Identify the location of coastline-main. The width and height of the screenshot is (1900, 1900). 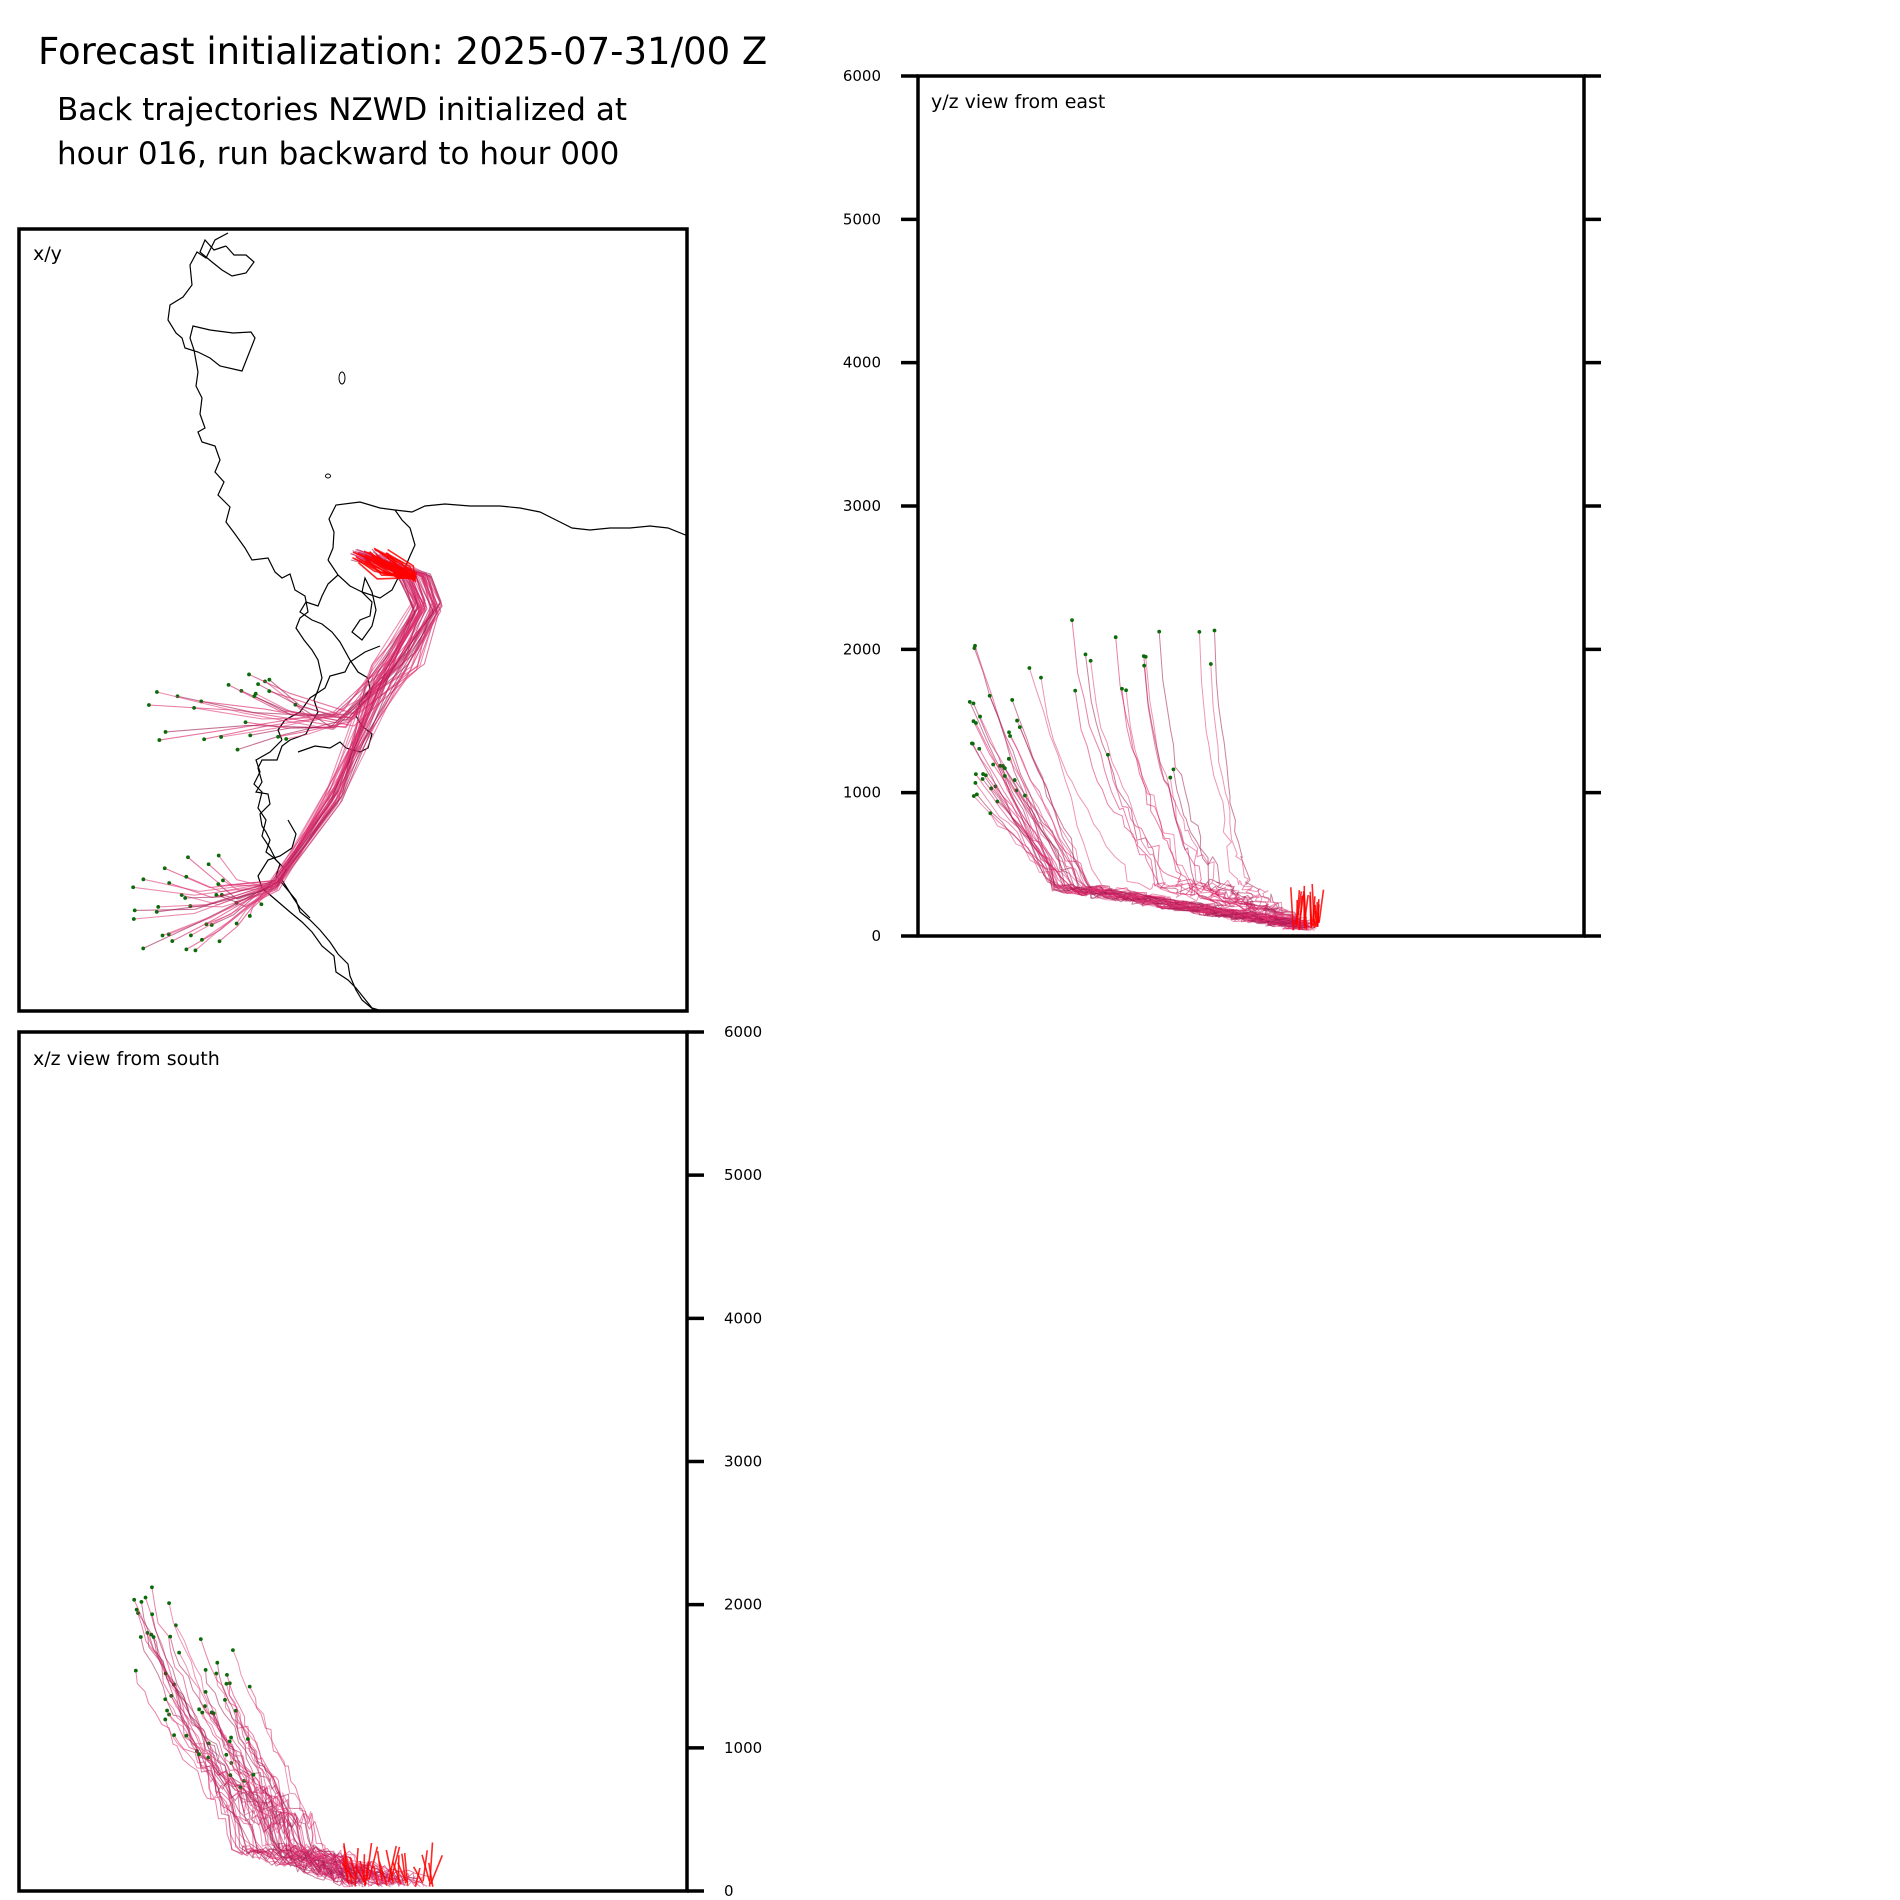
(277, 621).